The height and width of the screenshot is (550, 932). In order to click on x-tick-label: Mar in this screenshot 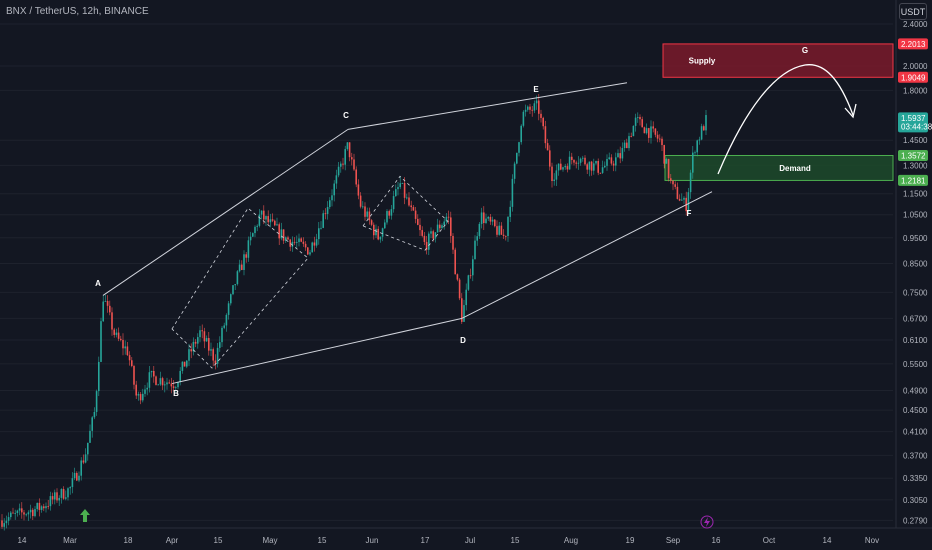, I will do `click(70, 540)`.